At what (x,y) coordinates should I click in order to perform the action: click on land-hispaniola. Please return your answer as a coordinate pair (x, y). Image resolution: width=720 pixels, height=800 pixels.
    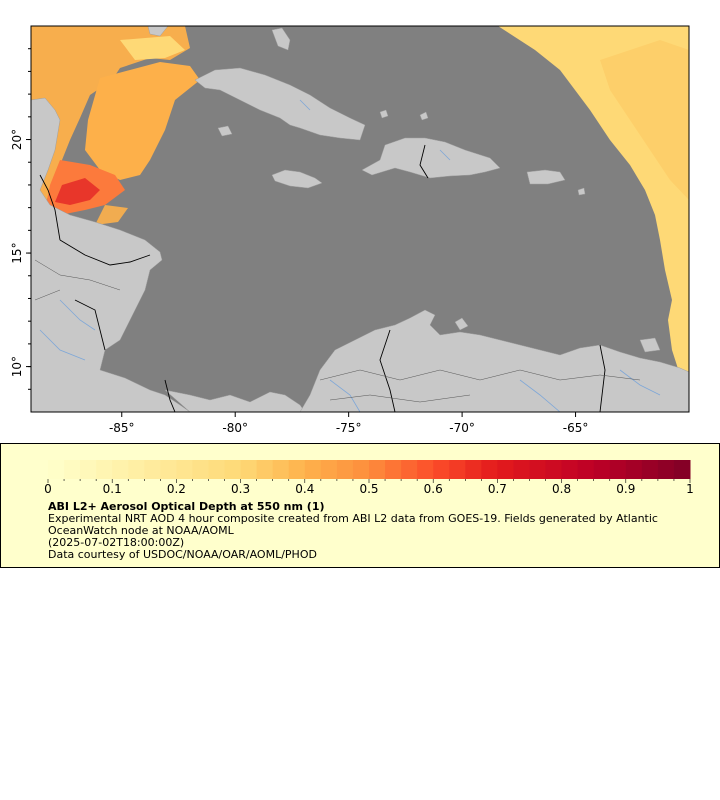
    Looking at the image, I should click on (431, 158).